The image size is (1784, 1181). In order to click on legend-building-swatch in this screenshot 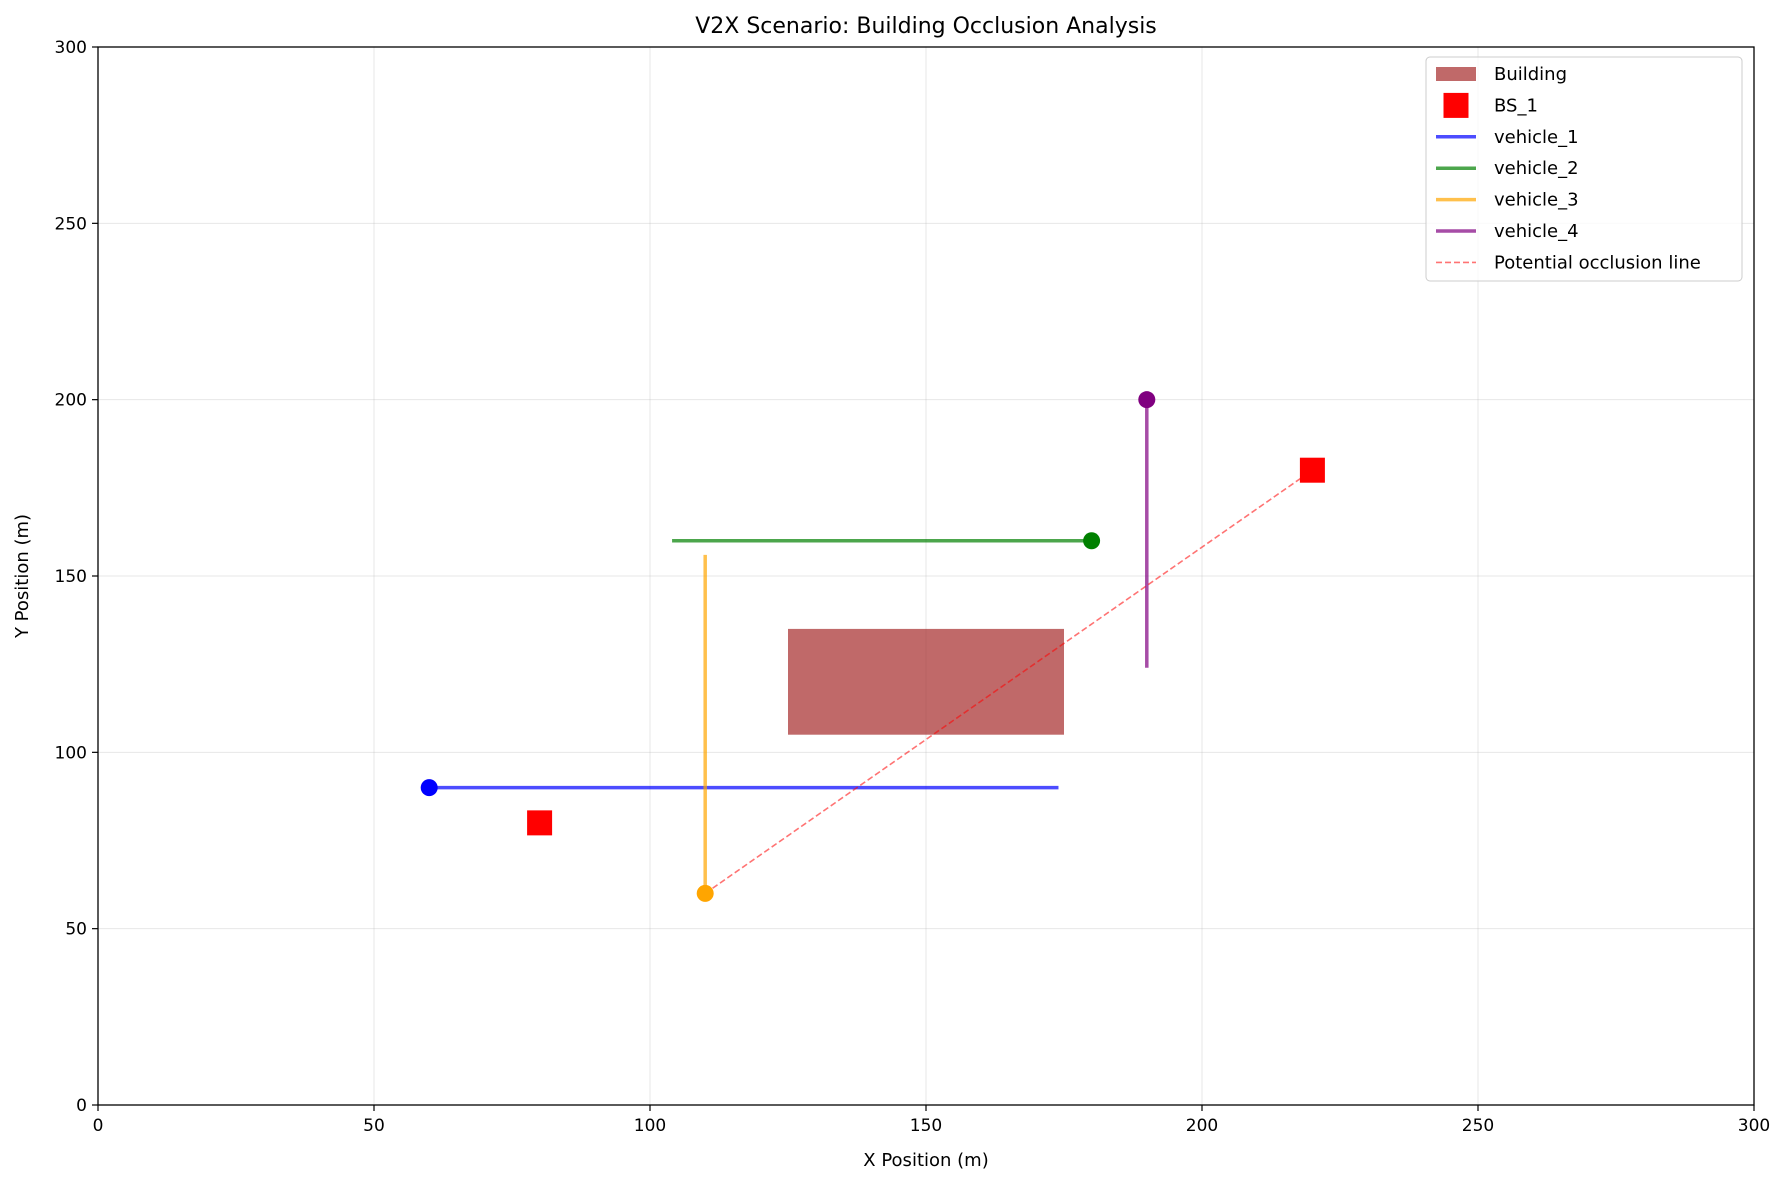, I will do `click(1456, 74)`.